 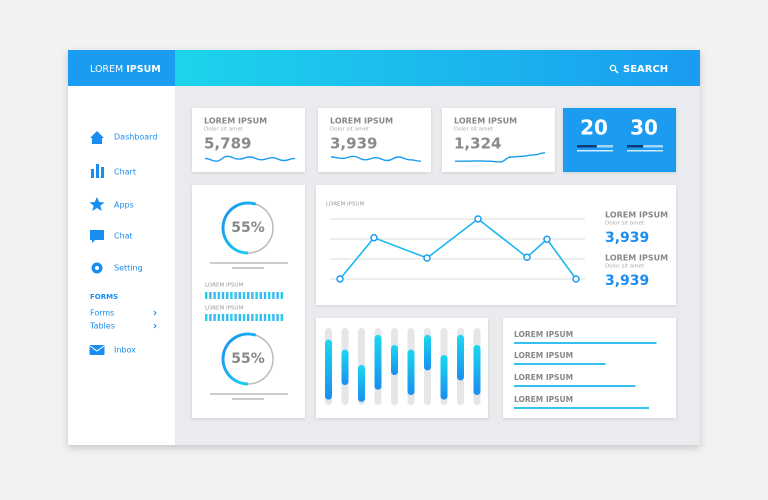 What do you see at coordinates (97, 137) in the screenshot?
I see `icon-home` at bounding box center [97, 137].